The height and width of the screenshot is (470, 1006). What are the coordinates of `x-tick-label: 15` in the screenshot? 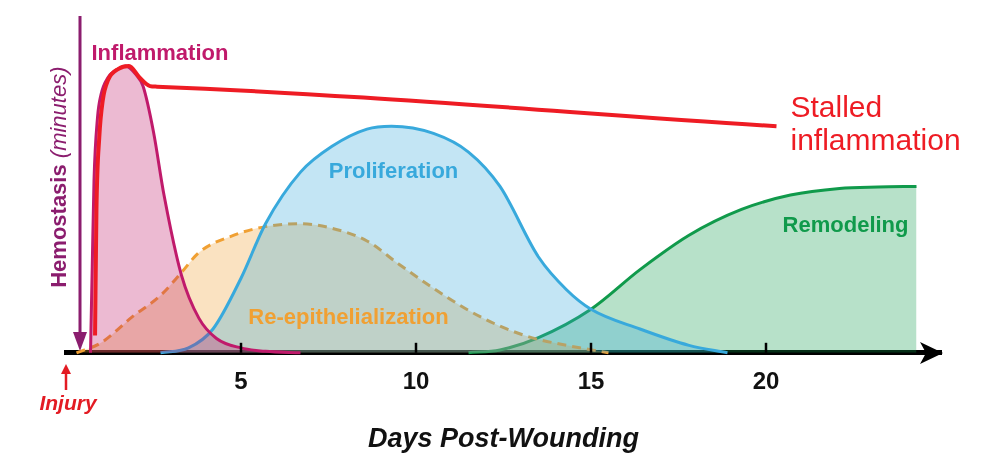 It's located at (591, 380).